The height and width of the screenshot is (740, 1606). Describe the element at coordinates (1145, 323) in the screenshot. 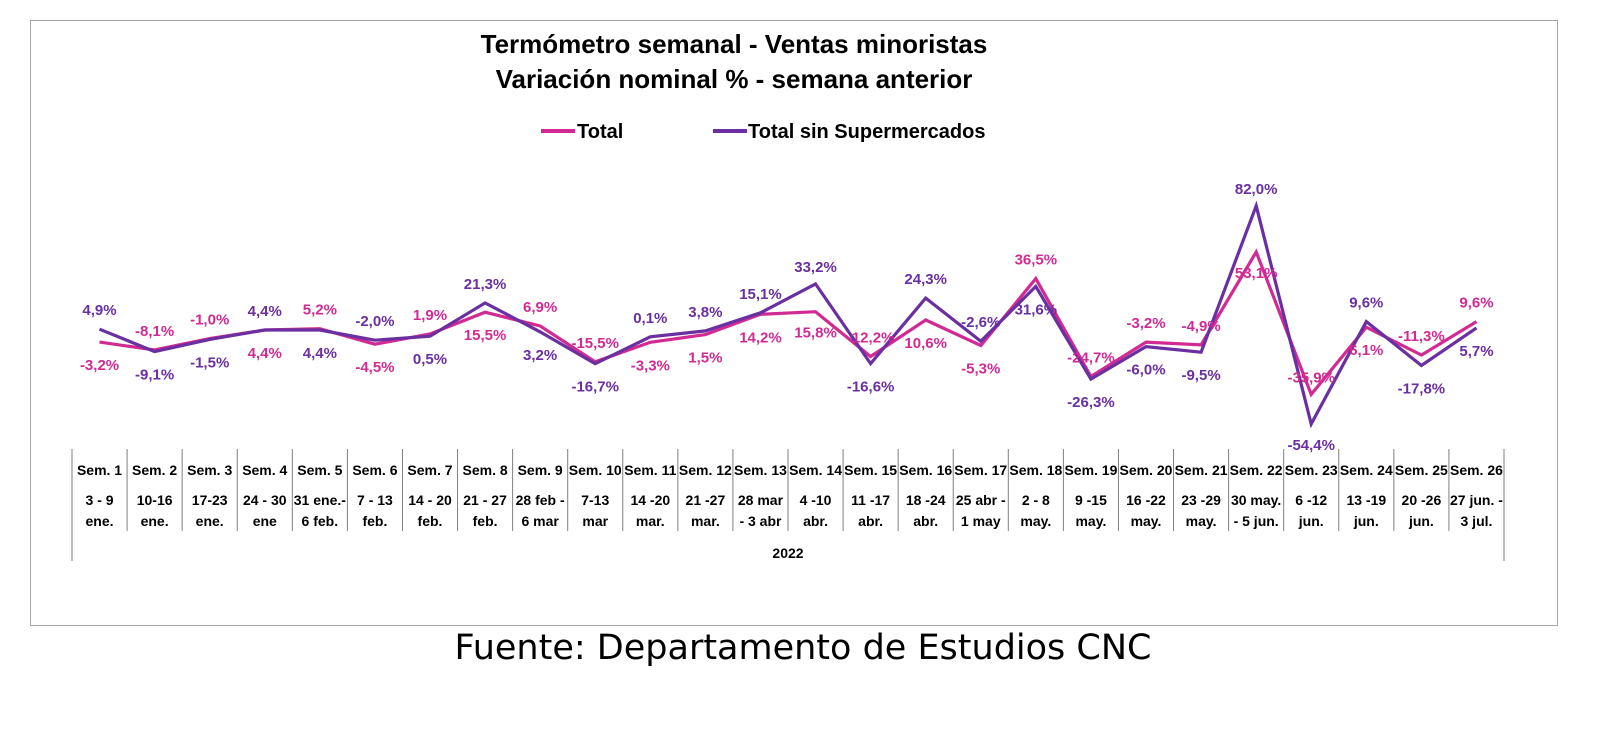

I see `data-label-total: -3,2%` at that location.